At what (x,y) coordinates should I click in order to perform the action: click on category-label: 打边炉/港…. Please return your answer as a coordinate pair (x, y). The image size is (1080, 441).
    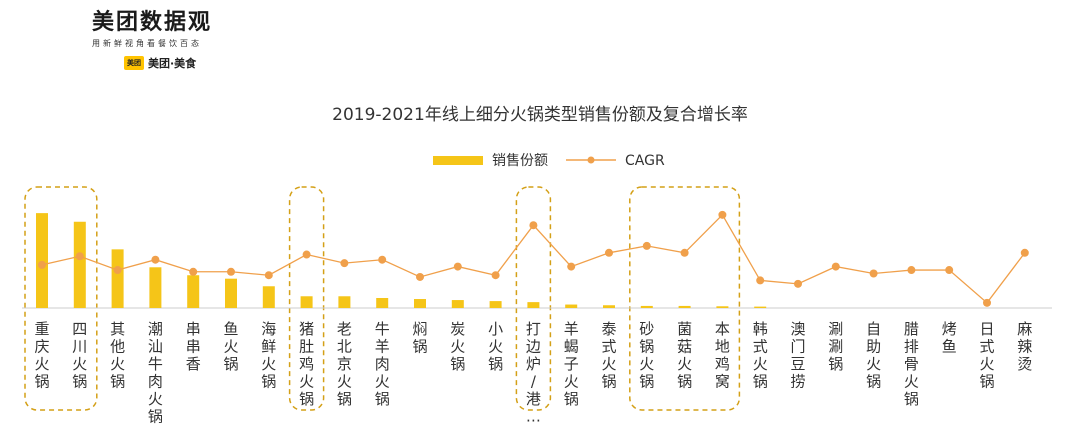
    Looking at the image, I should click on (533, 373).